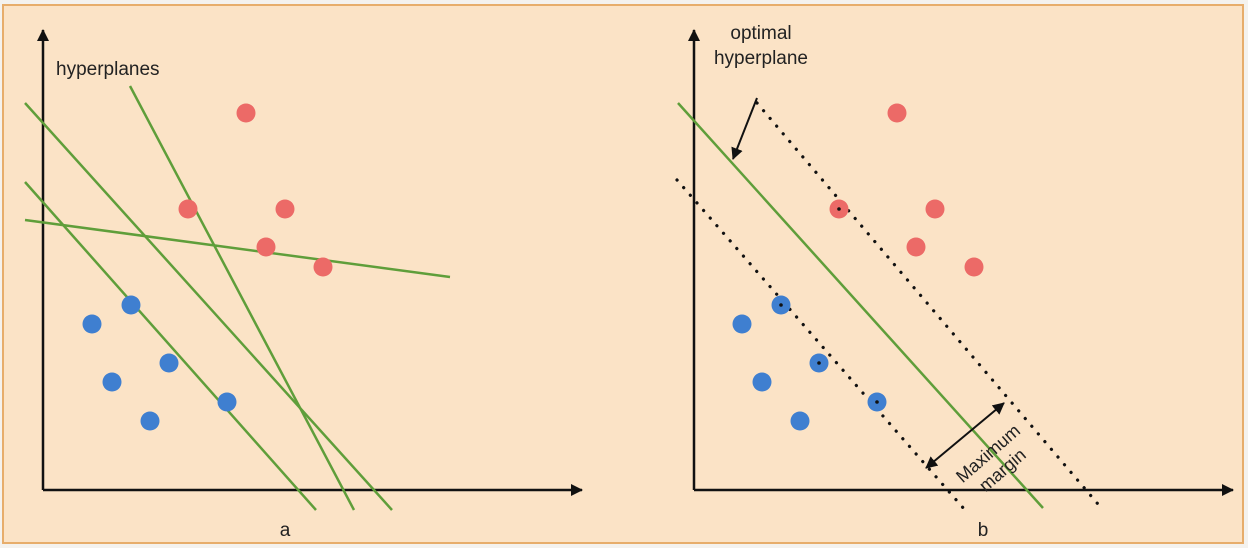  I want to click on panel-b-margin-boundary-lower, so click(821, 345).